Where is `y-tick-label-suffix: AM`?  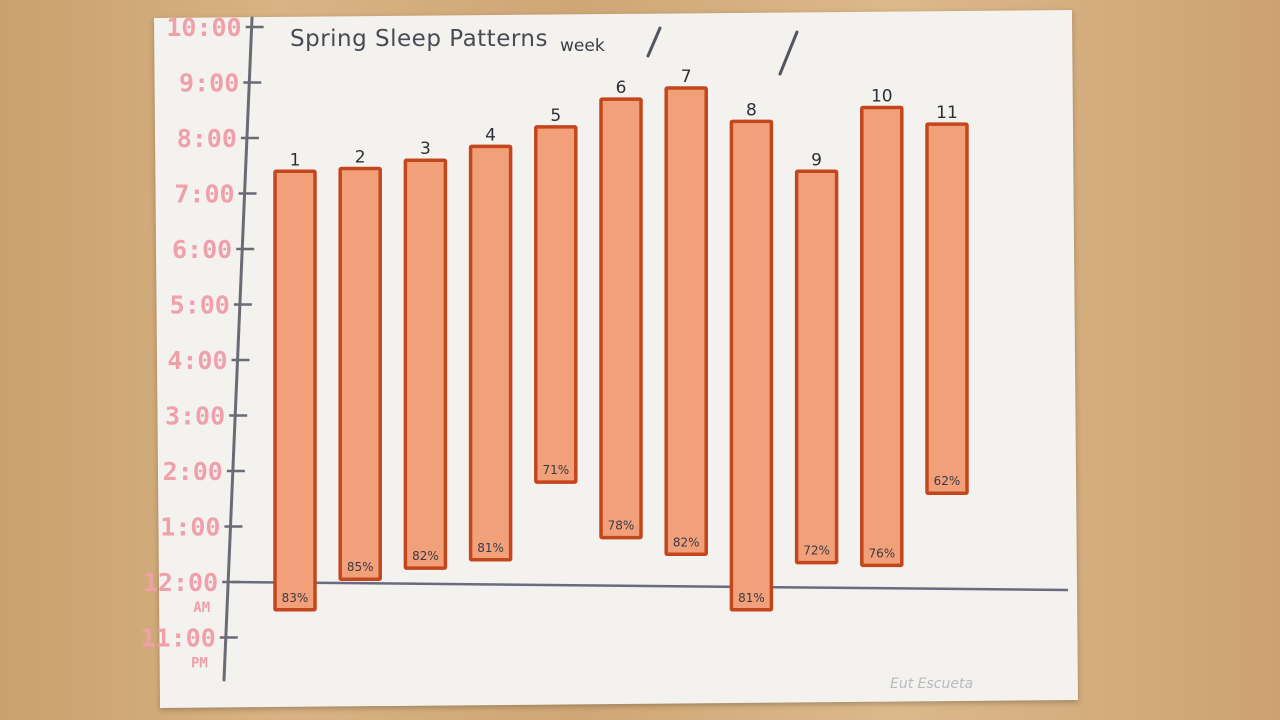
y-tick-label-suffix: AM is located at coordinates (201, 608).